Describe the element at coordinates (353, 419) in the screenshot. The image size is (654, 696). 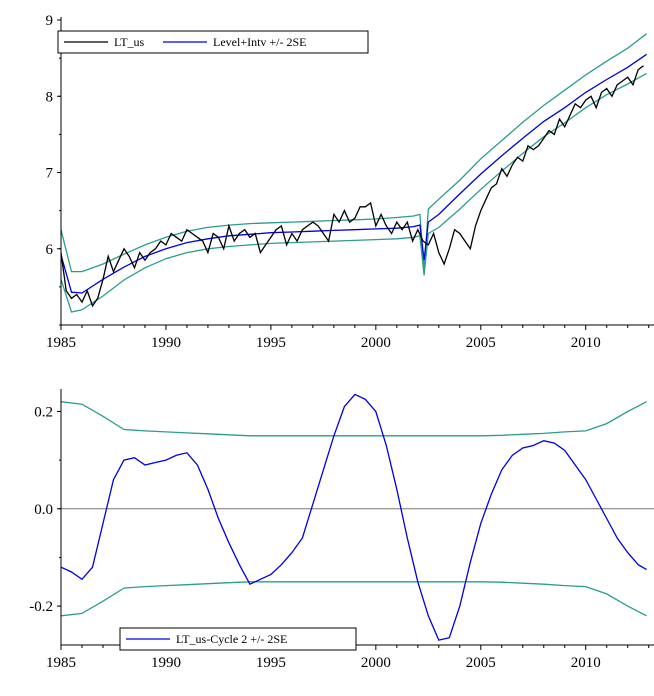
I see `band-upper-line` at that location.